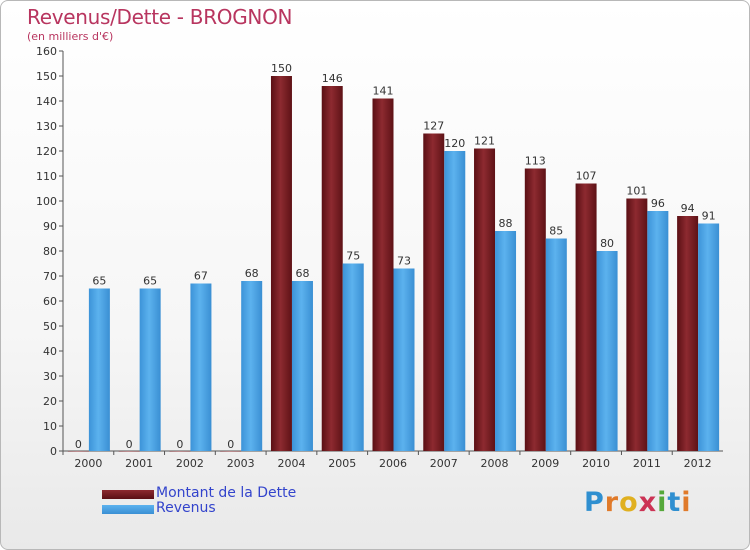 Image resolution: width=750 pixels, height=550 pixels. Describe the element at coordinates (404, 261) in the screenshot. I see `label-revenus-2006: 73` at that location.